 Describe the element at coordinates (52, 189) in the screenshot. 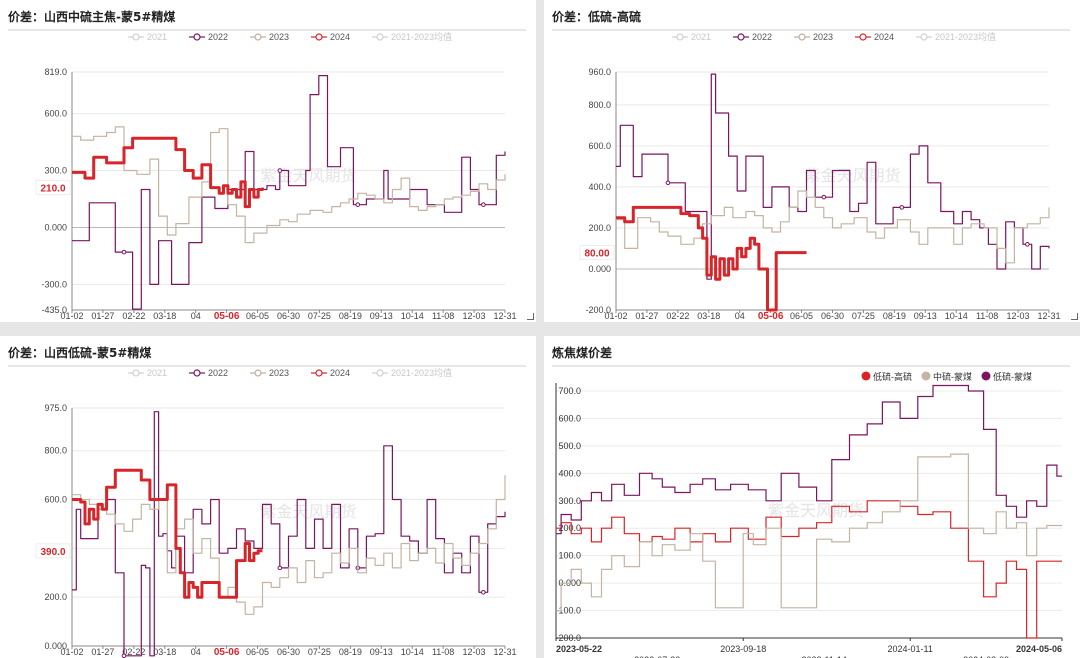

I see `current-value-label: 210.0` at that location.